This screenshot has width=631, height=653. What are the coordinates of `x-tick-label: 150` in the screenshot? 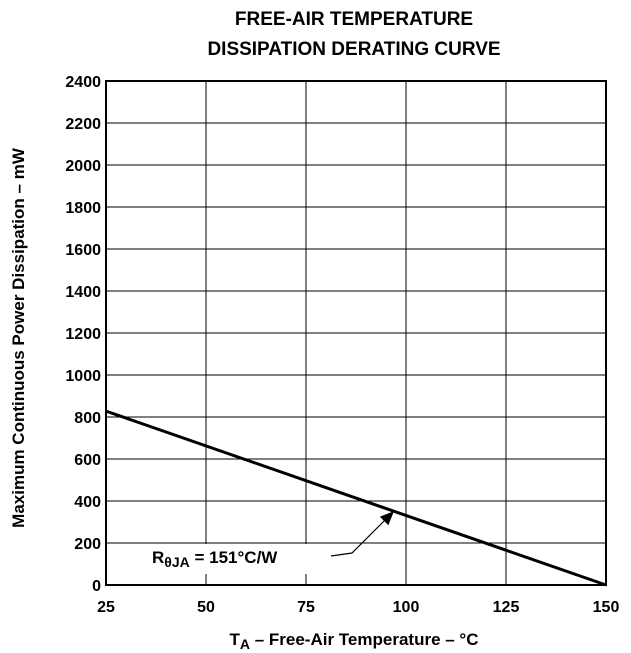 It's located at (606, 607).